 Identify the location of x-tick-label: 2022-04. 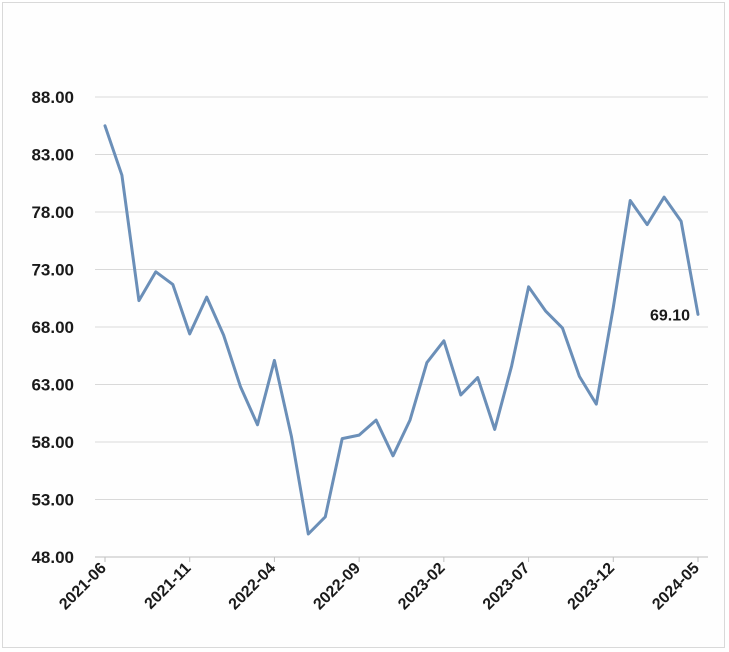
(253, 587).